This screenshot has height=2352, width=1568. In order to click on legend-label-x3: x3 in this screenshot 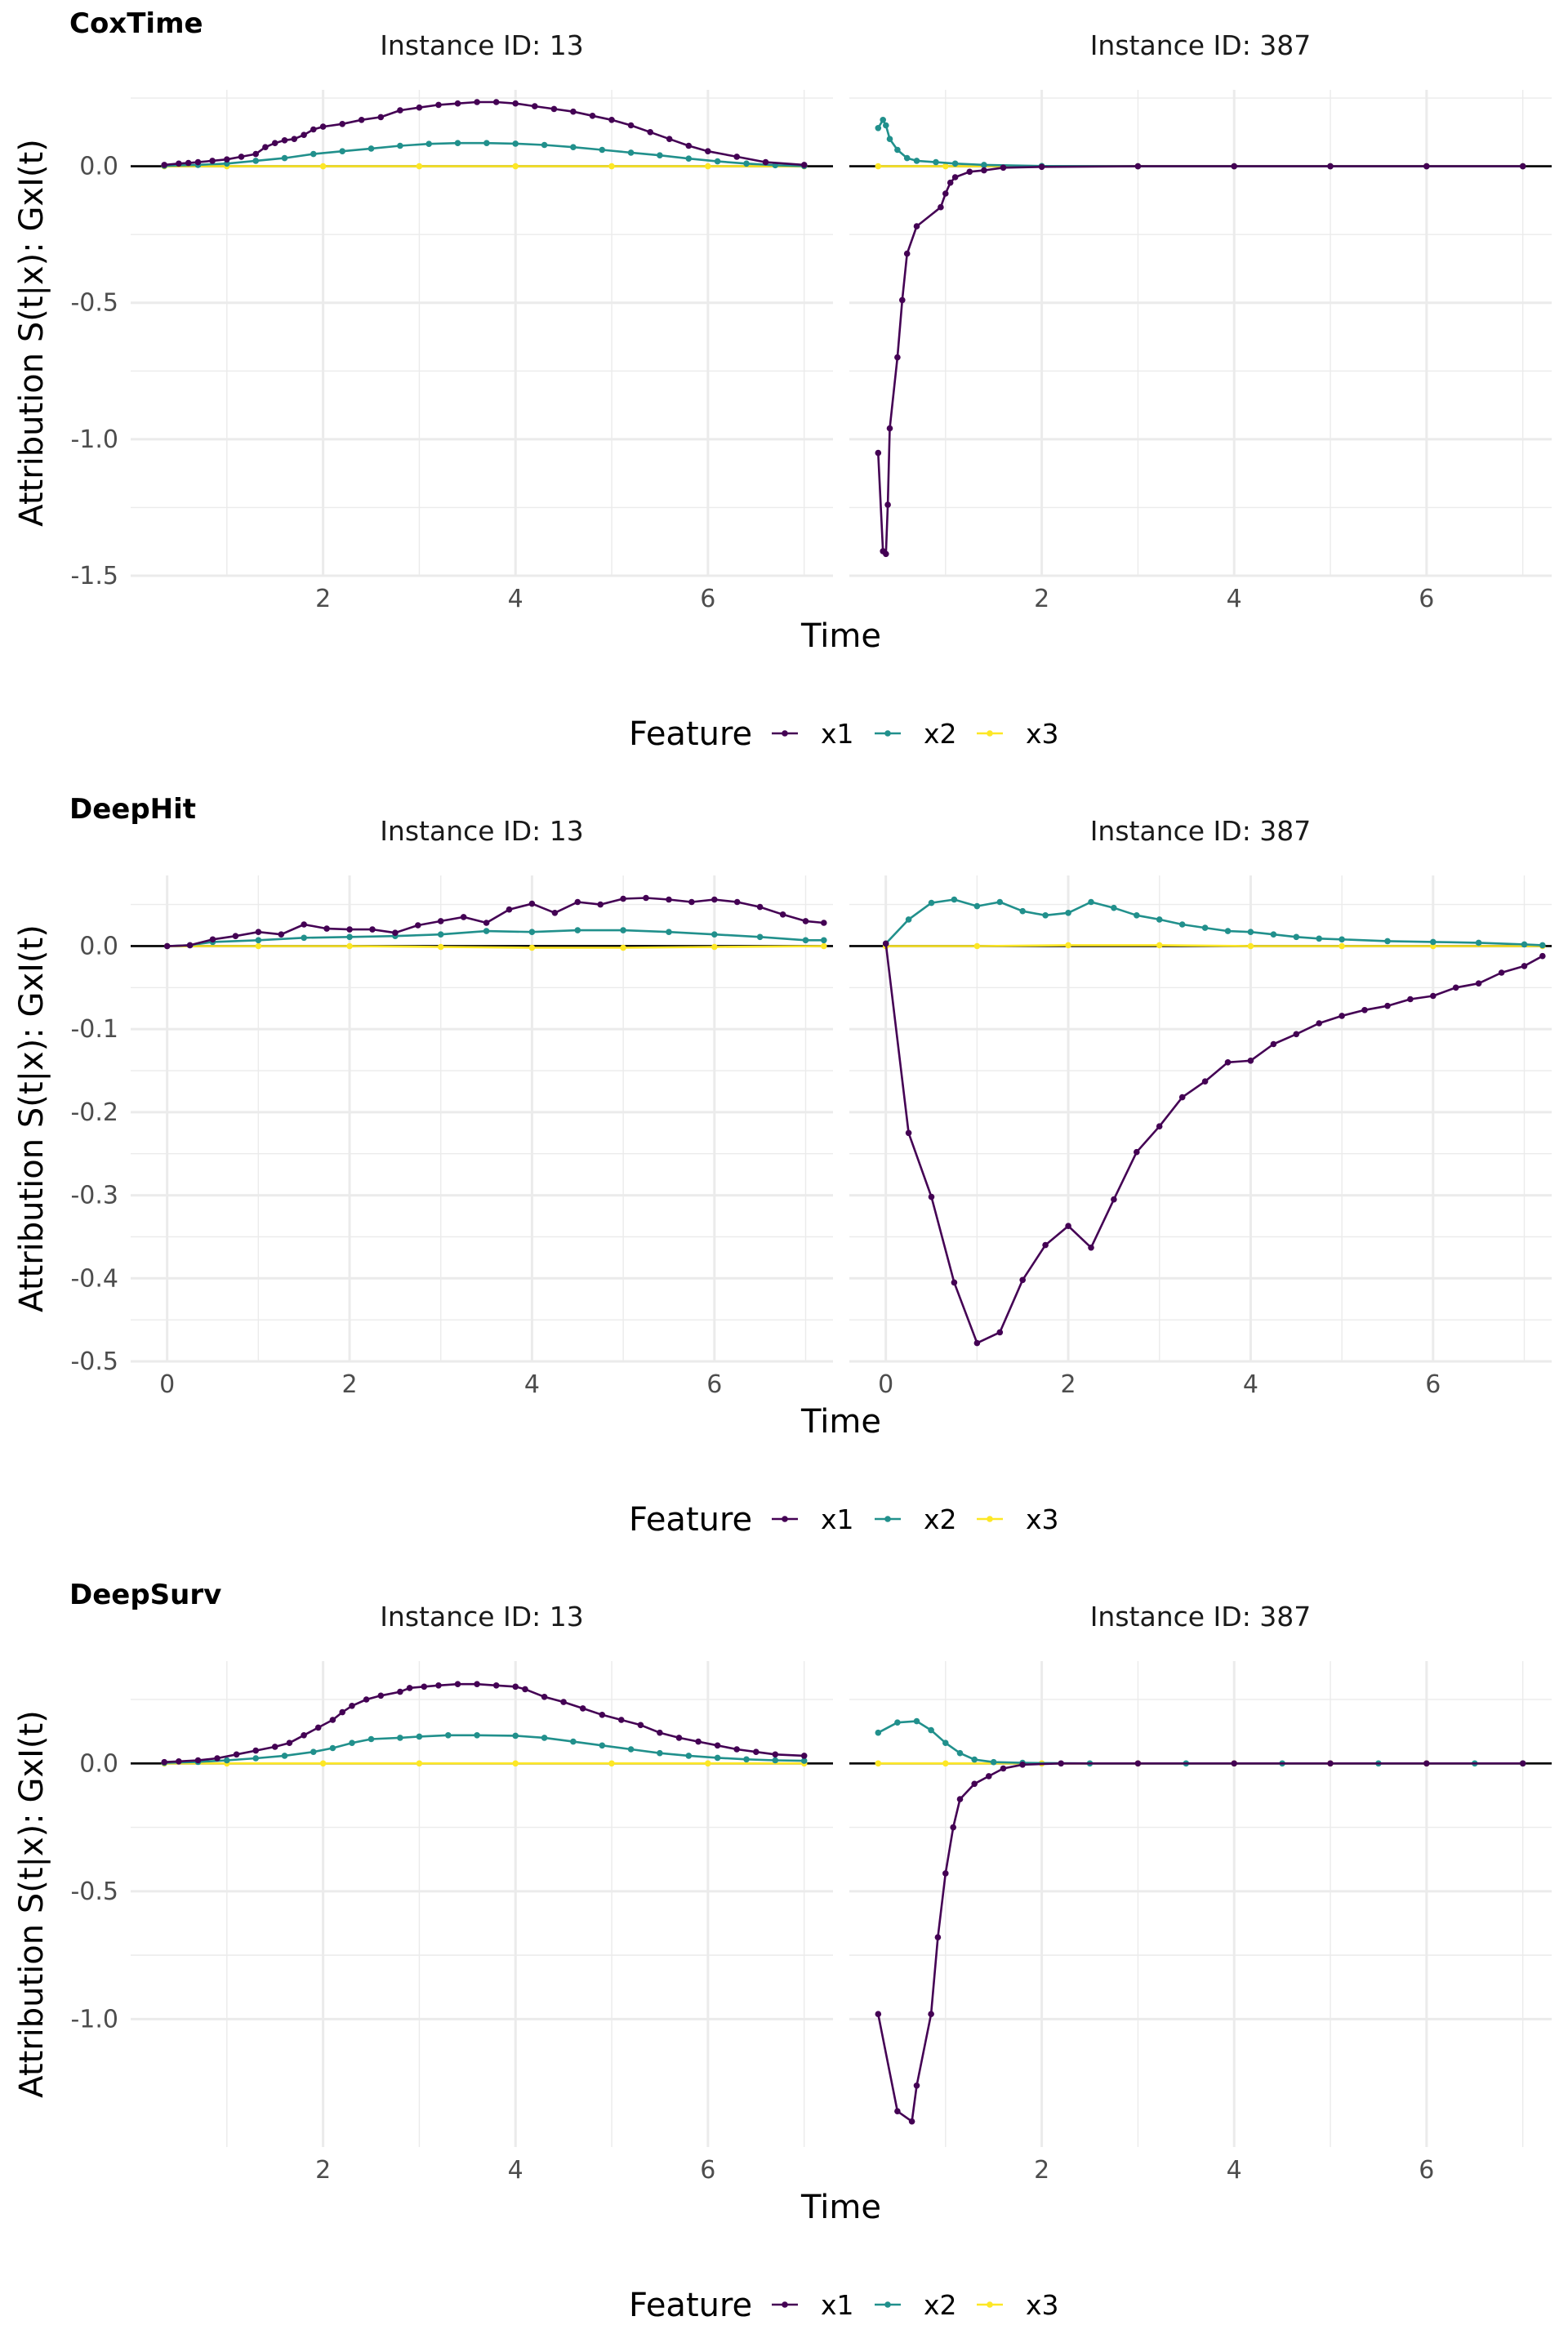, I will do `click(1042, 2305)`.